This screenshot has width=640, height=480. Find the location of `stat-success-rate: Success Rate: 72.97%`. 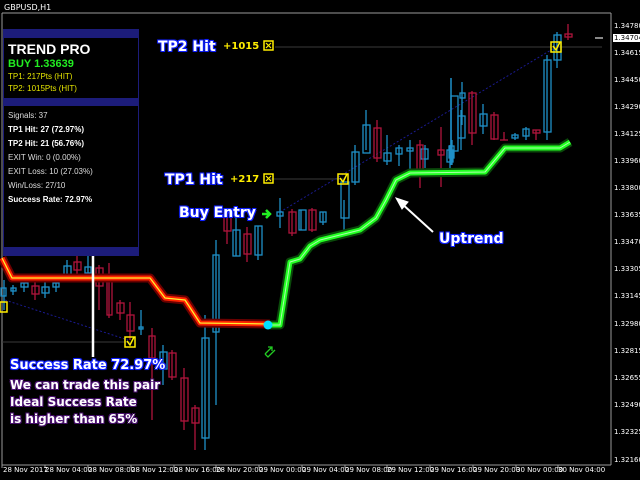

stat-success-rate: Success Rate: 72.97% is located at coordinates (50, 199).